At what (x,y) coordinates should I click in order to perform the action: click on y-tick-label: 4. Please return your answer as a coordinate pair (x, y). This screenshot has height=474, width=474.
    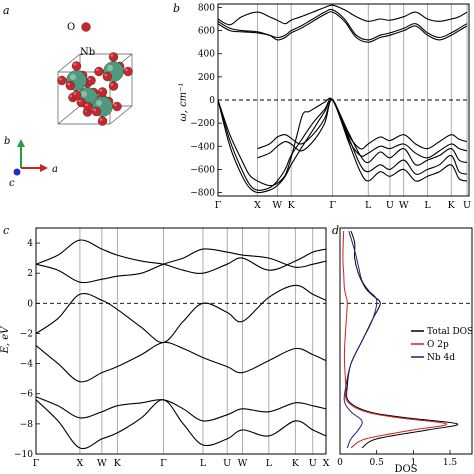
    Looking at the image, I should click on (30, 244).